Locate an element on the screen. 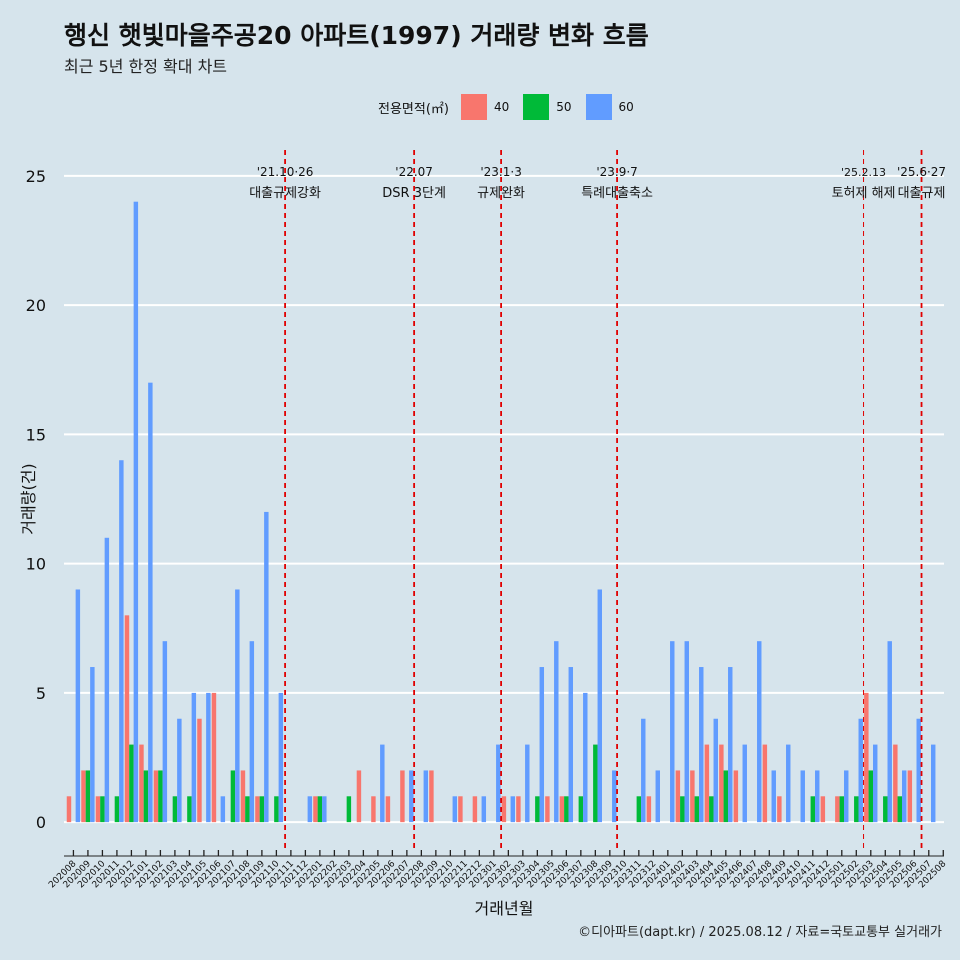 Image resolution: width=960 pixels, height=960 pixels. legend-item-60: 60 is located at coordinates (609, 107).